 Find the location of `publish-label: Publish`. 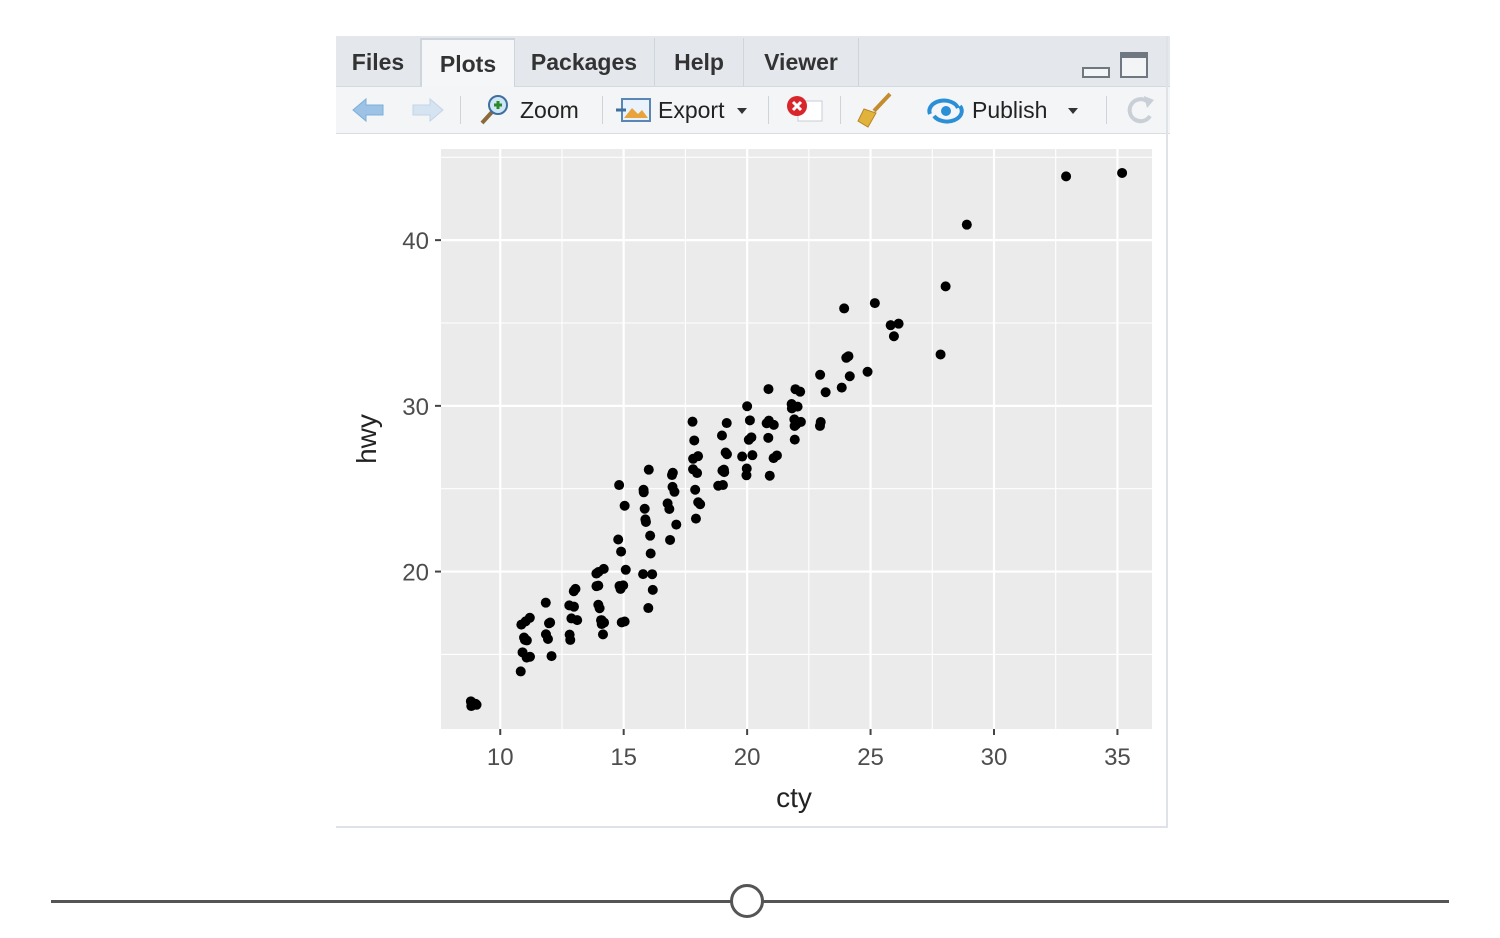

publish-label: Publish is located at coordinates (1010, 109).